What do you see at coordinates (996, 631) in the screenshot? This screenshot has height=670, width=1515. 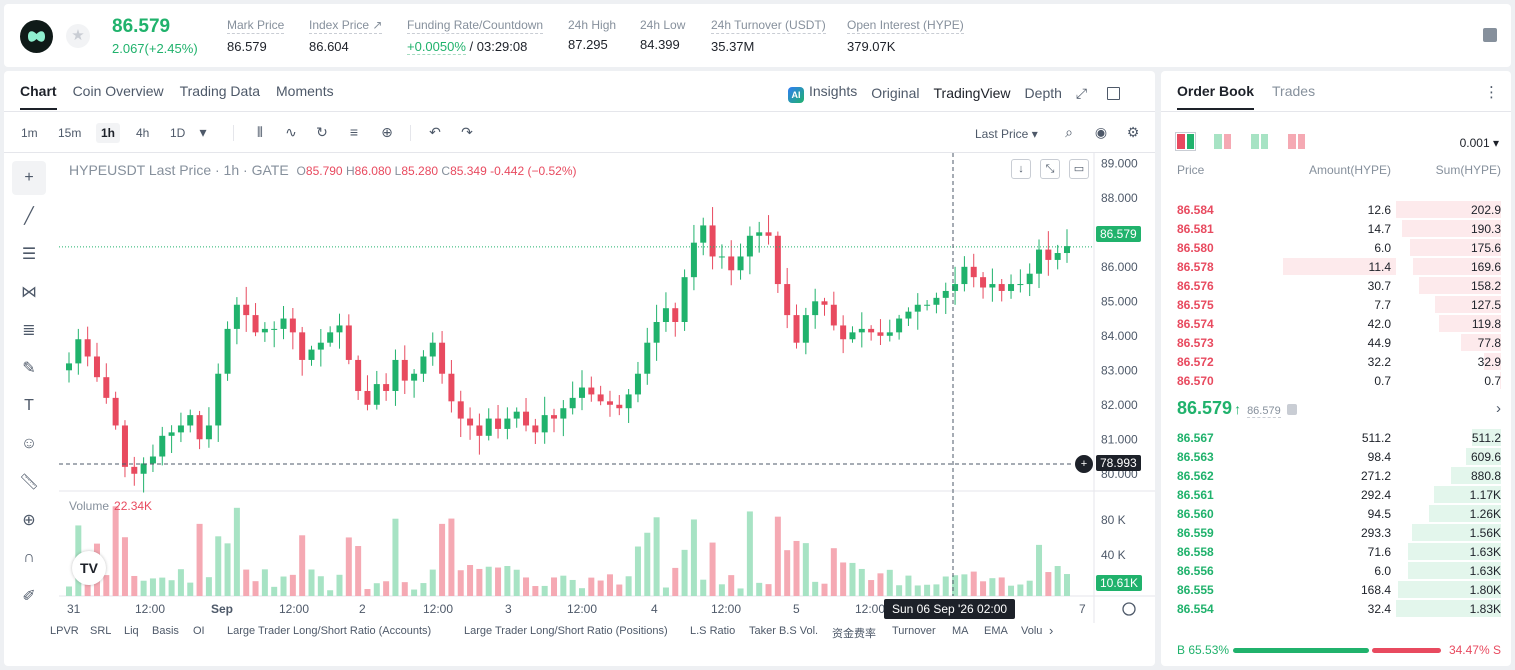 I see `indicator-toggle: EMA` at bounding box center [996, 631].